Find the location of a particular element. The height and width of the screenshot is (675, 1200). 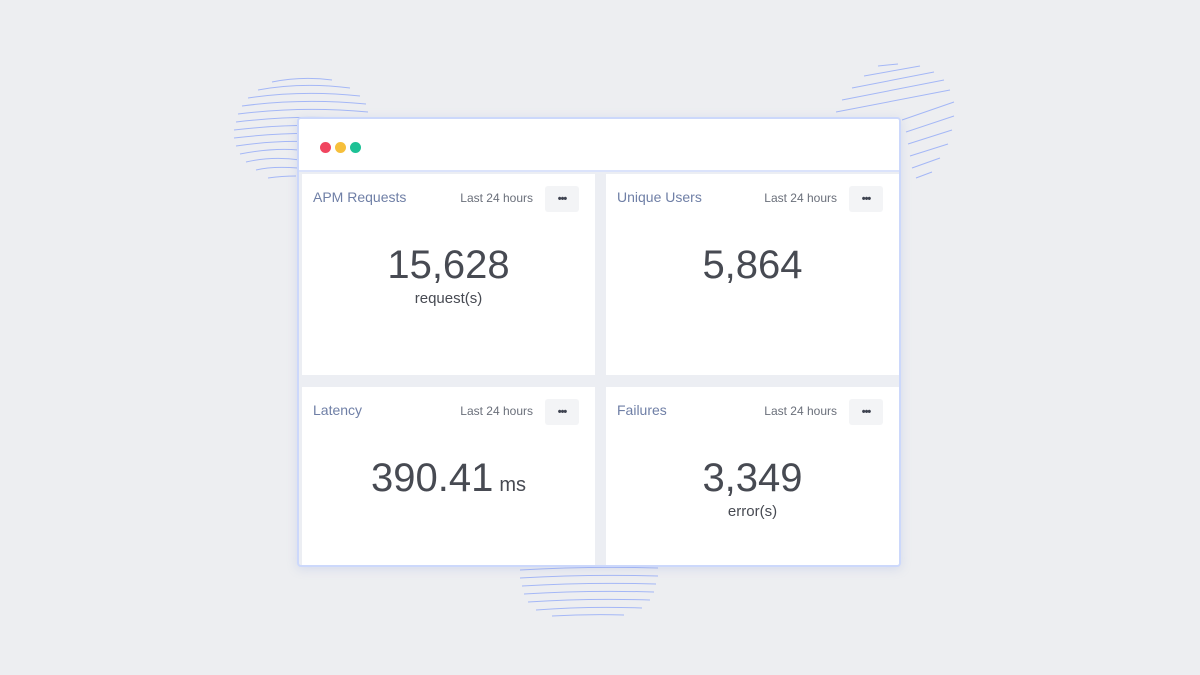

widget-unique-users: Unique Users Last 24 hours ••• 5,864 is located at coordinates (752, 274).